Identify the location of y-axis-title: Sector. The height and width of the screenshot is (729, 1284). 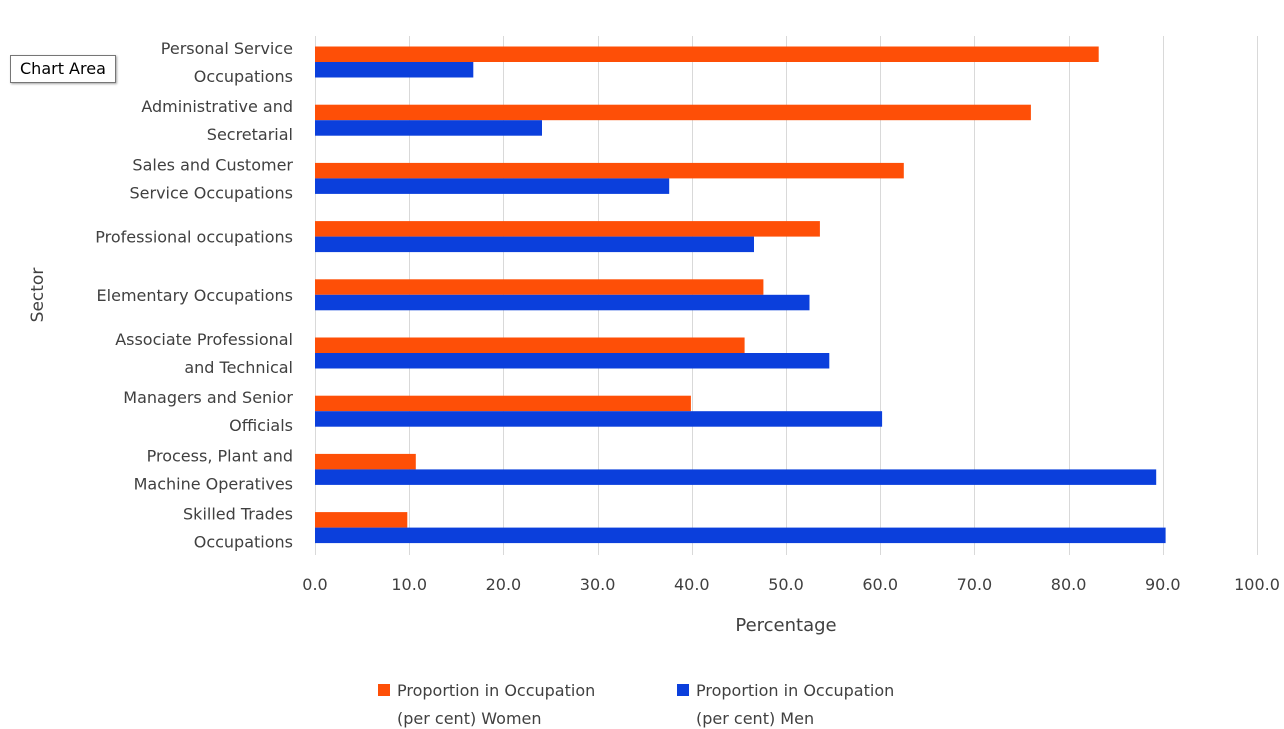
(38, 295).